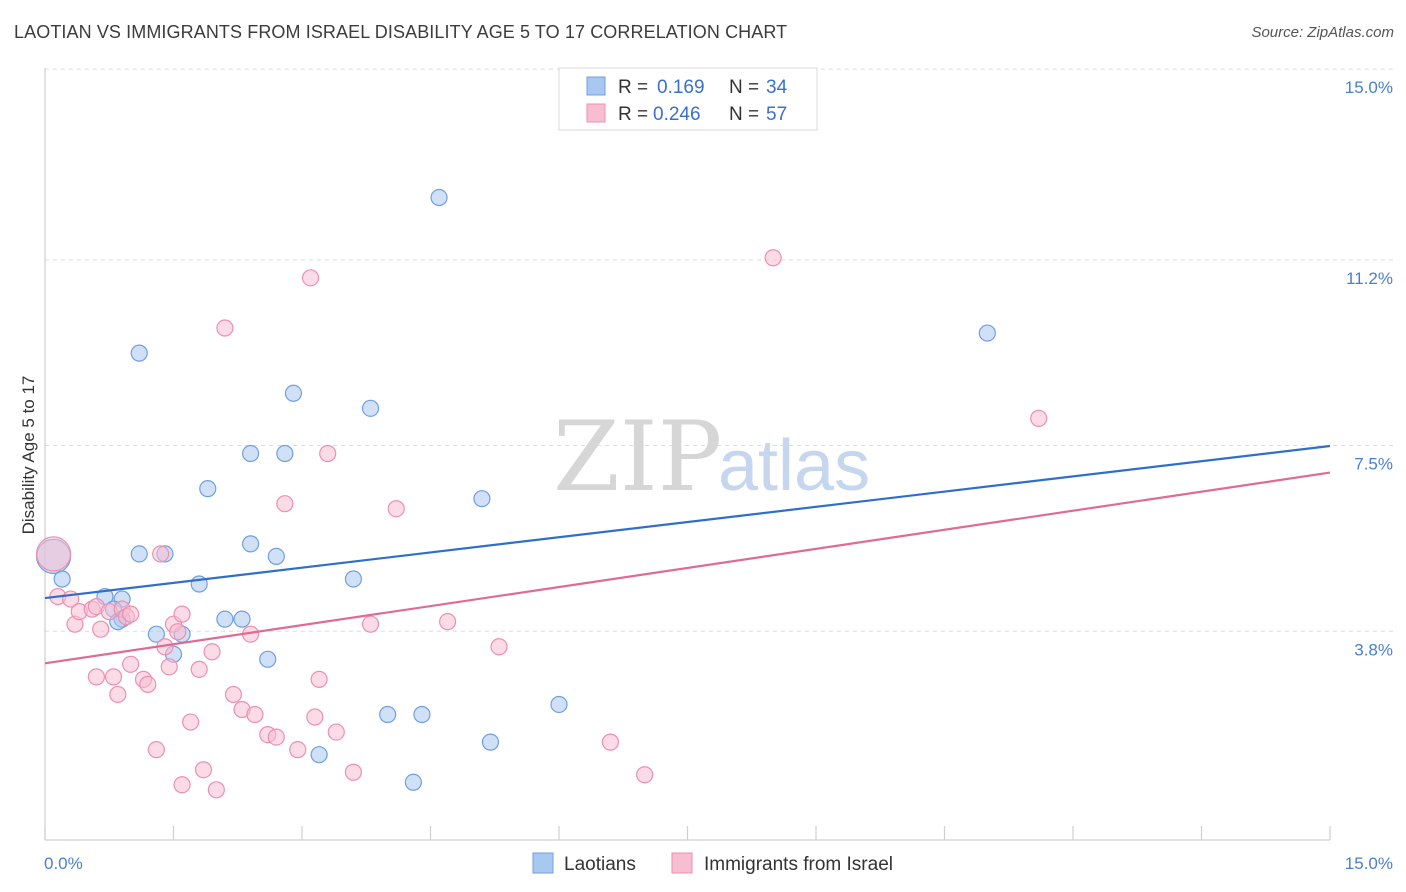 The height and width of the screenshot is (892, 1406). What do you see at coordinates (543, 863) in the screenshot?
I see `bottom-legend-swatch-laotians` at bounding box center [543, 863].